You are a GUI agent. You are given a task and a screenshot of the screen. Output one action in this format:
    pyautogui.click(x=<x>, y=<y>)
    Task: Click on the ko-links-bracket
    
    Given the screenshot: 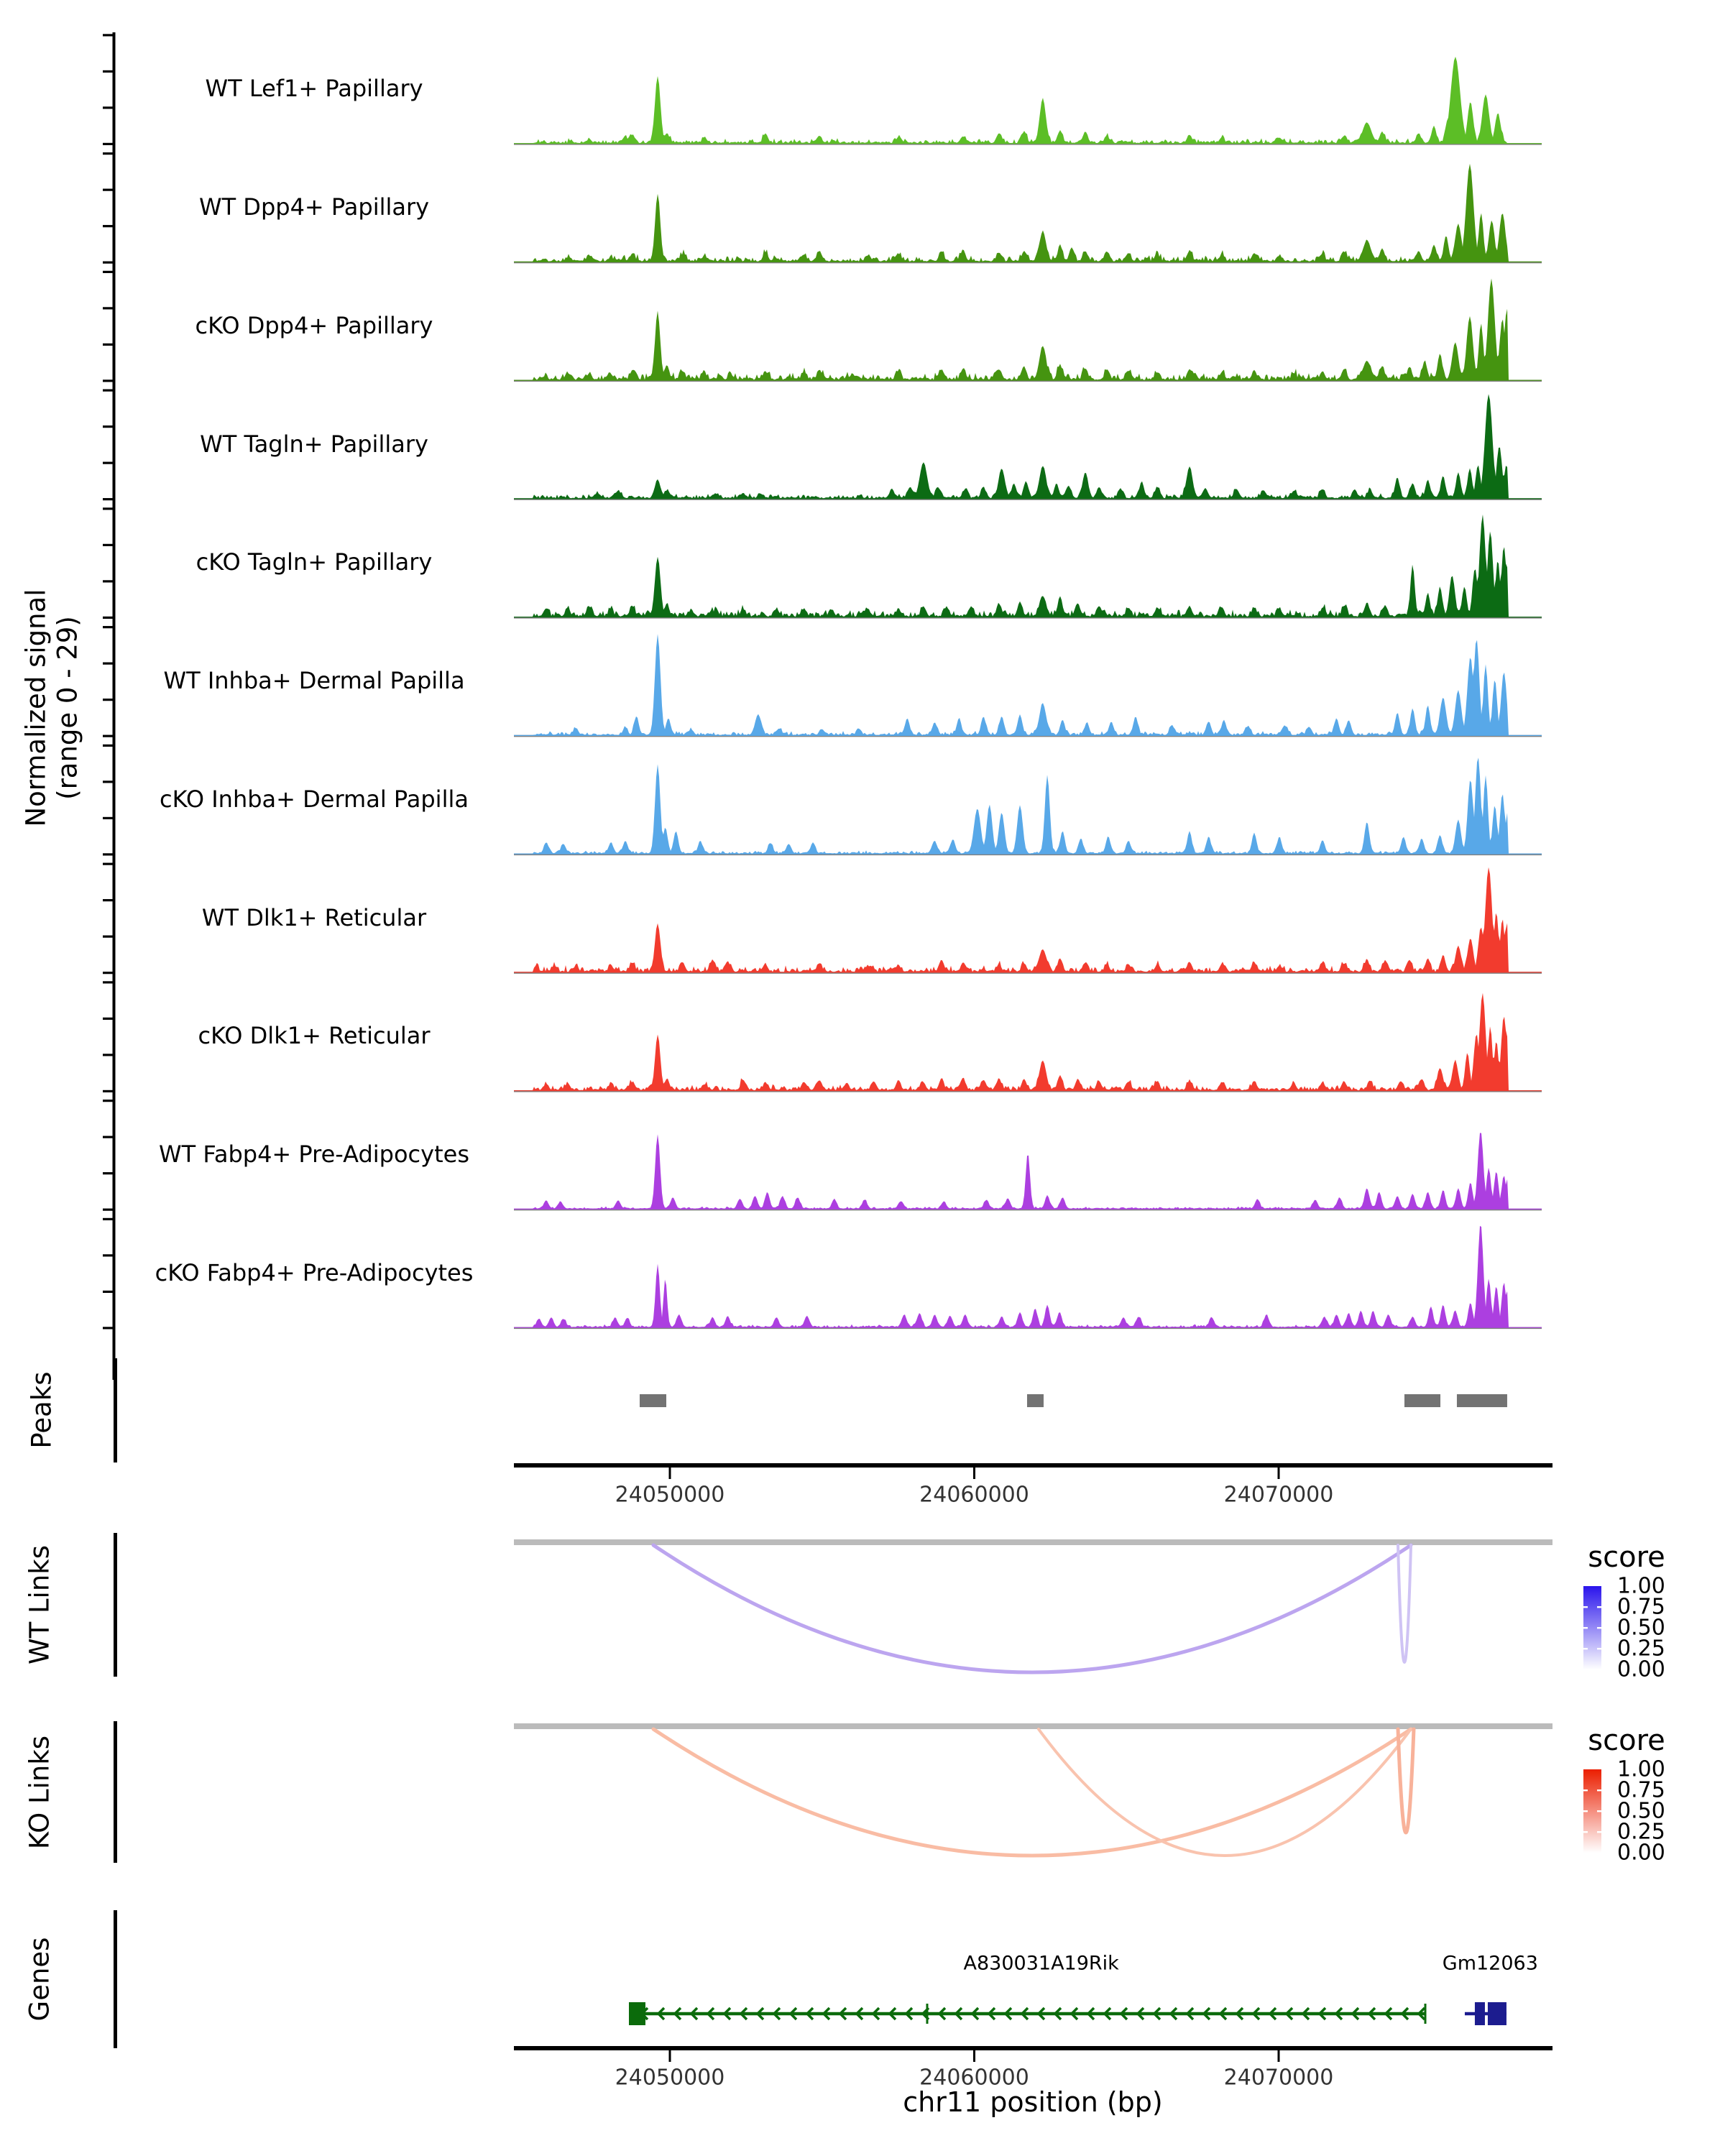 What is the action you would take?
    pyautogui.click(x=115, y=1792)
    